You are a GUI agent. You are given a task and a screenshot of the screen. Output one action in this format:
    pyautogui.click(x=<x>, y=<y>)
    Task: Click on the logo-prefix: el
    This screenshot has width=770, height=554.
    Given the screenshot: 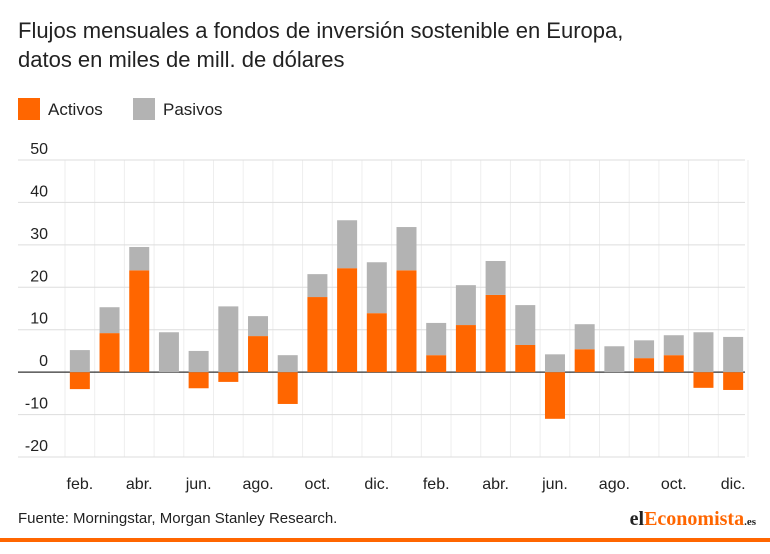 What is the action you would take?
    pyautogui.click(x=637, y=519)
    